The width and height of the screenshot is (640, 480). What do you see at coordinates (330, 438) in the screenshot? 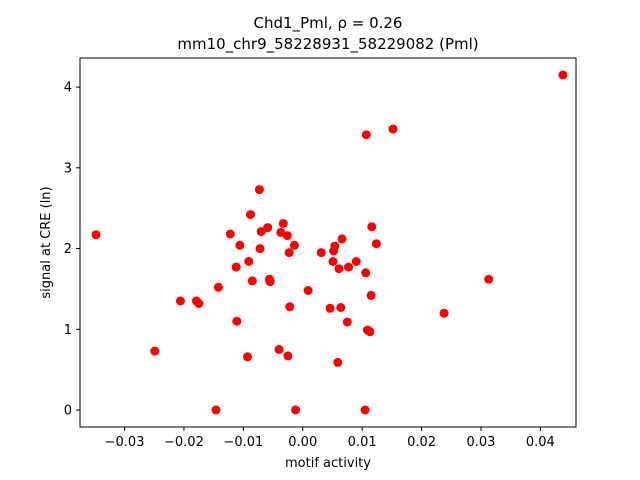
I see `x-axis-ticks: −0.03 −0.02 −0.01 0.00 0.01 0.02 0.03 0.04` at bounding box center [330, 438].